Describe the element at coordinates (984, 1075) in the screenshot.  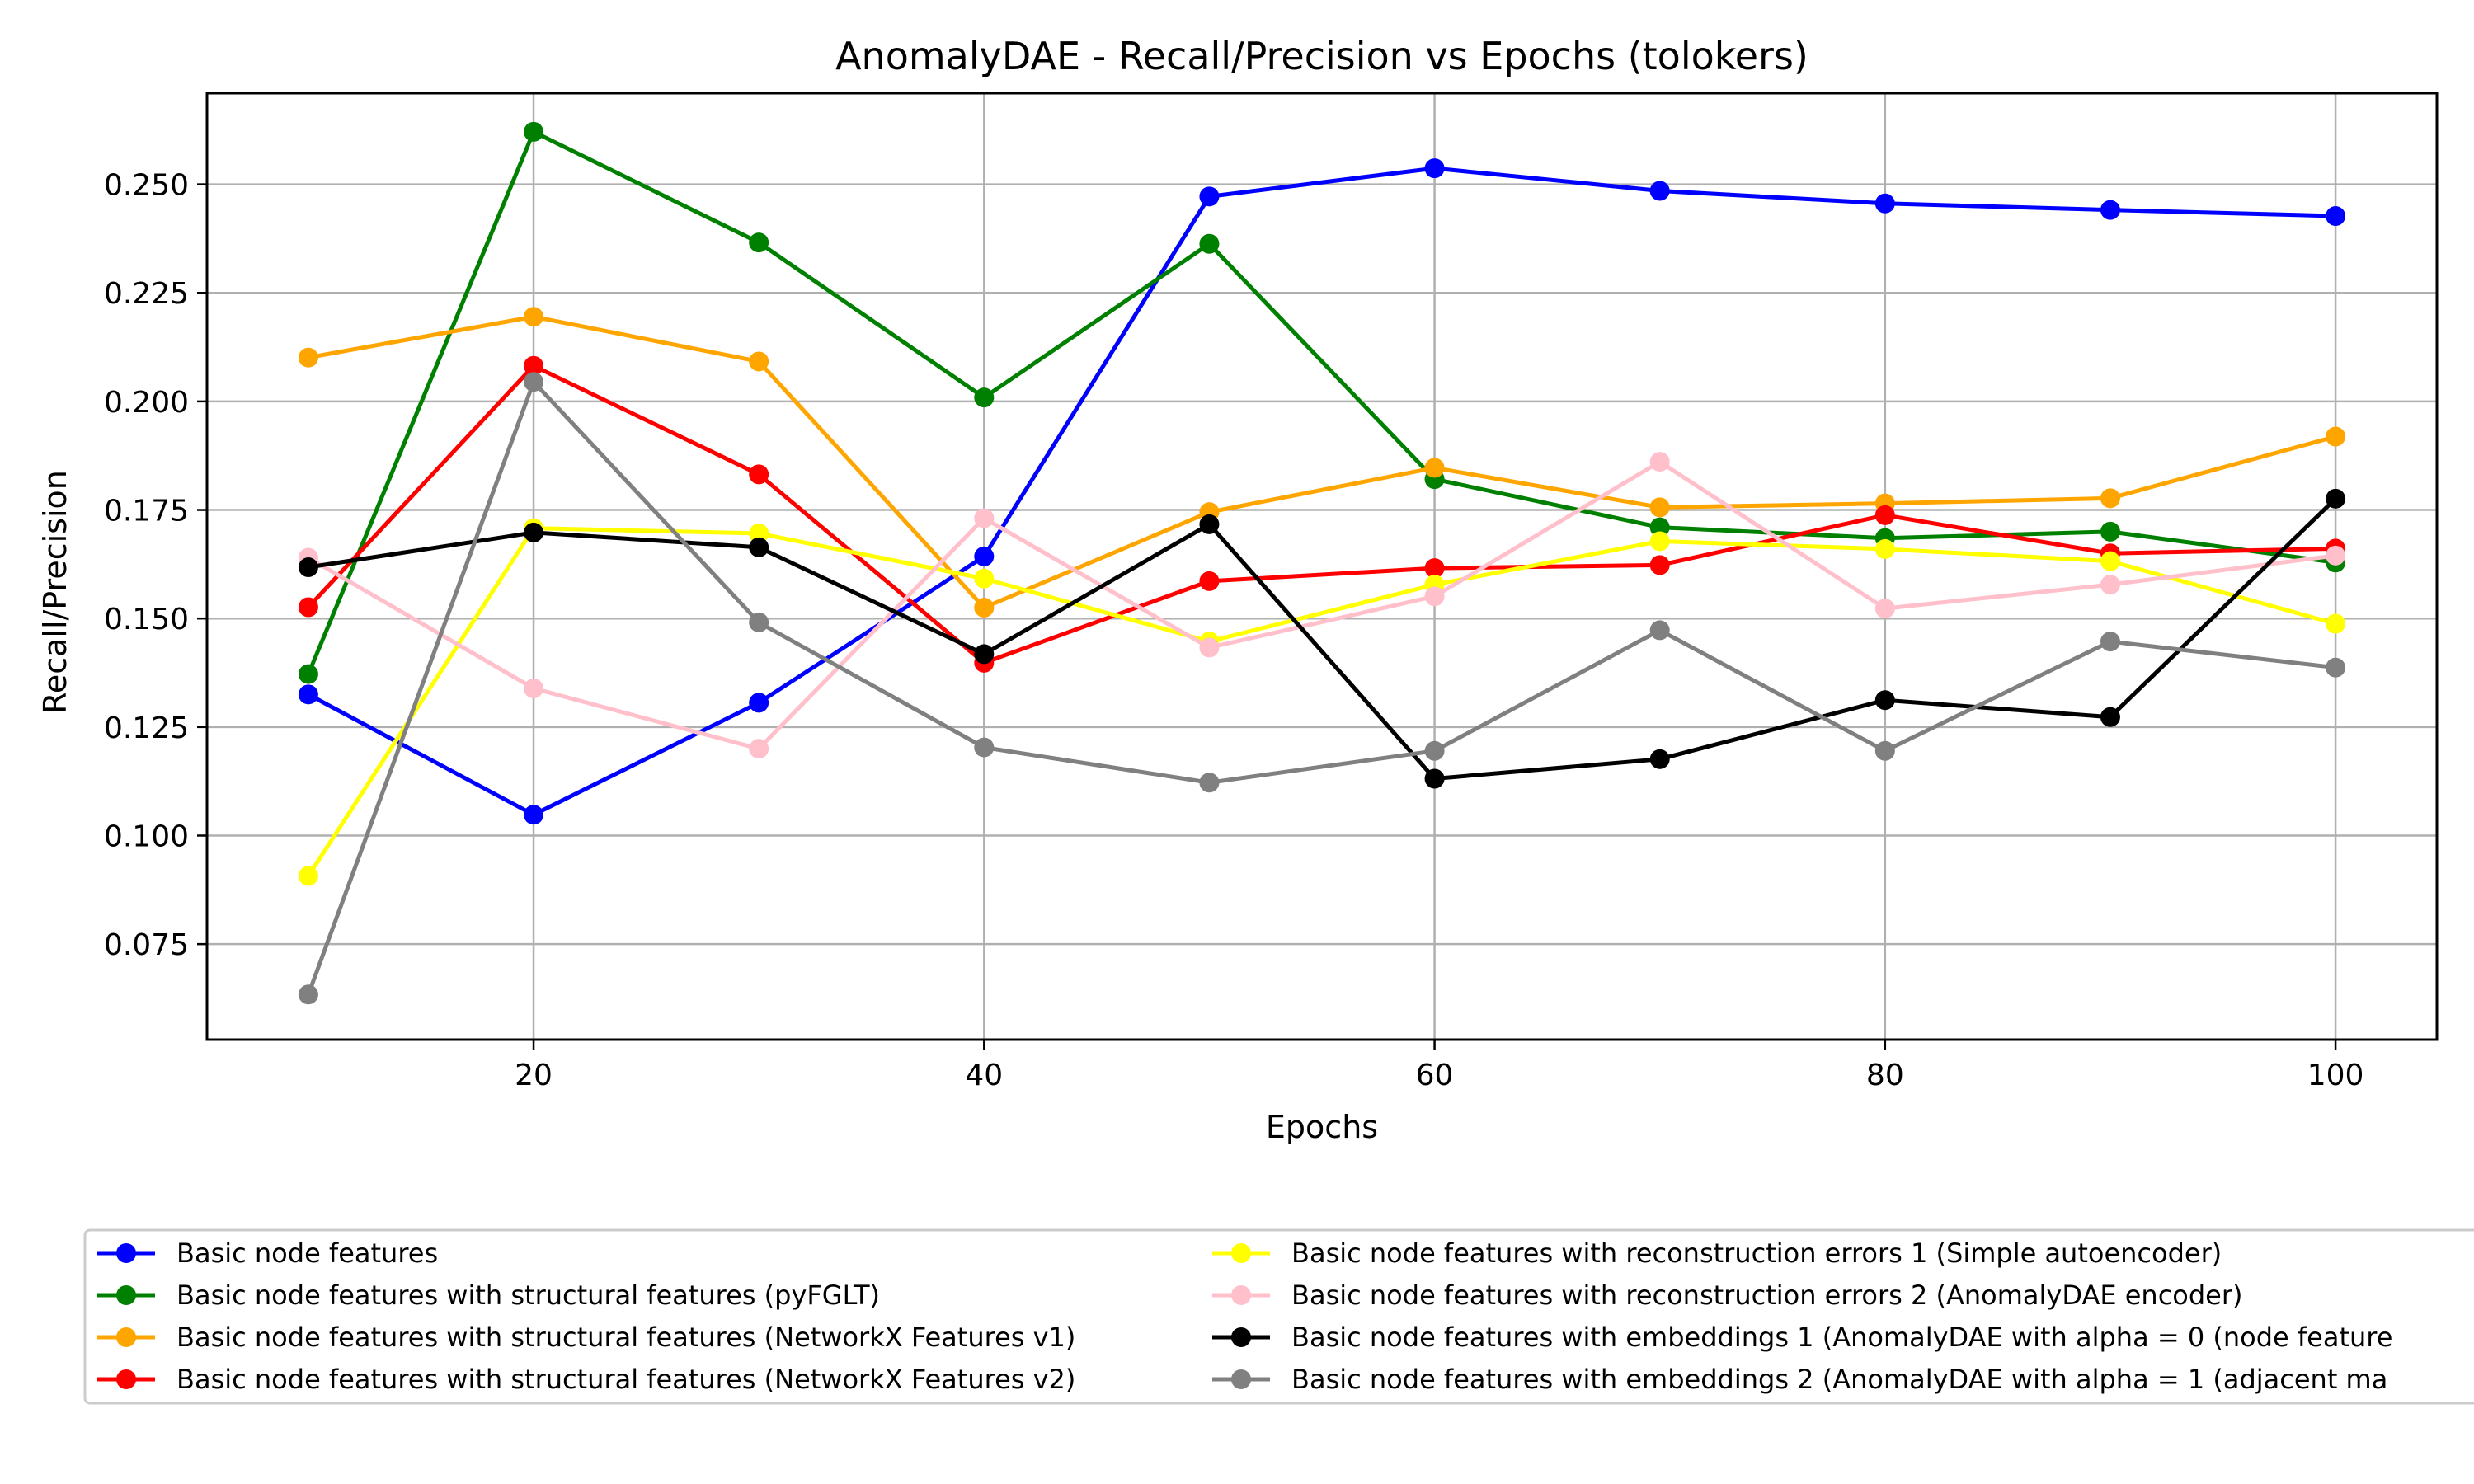
I see `x-tick-label: 40` at that location.